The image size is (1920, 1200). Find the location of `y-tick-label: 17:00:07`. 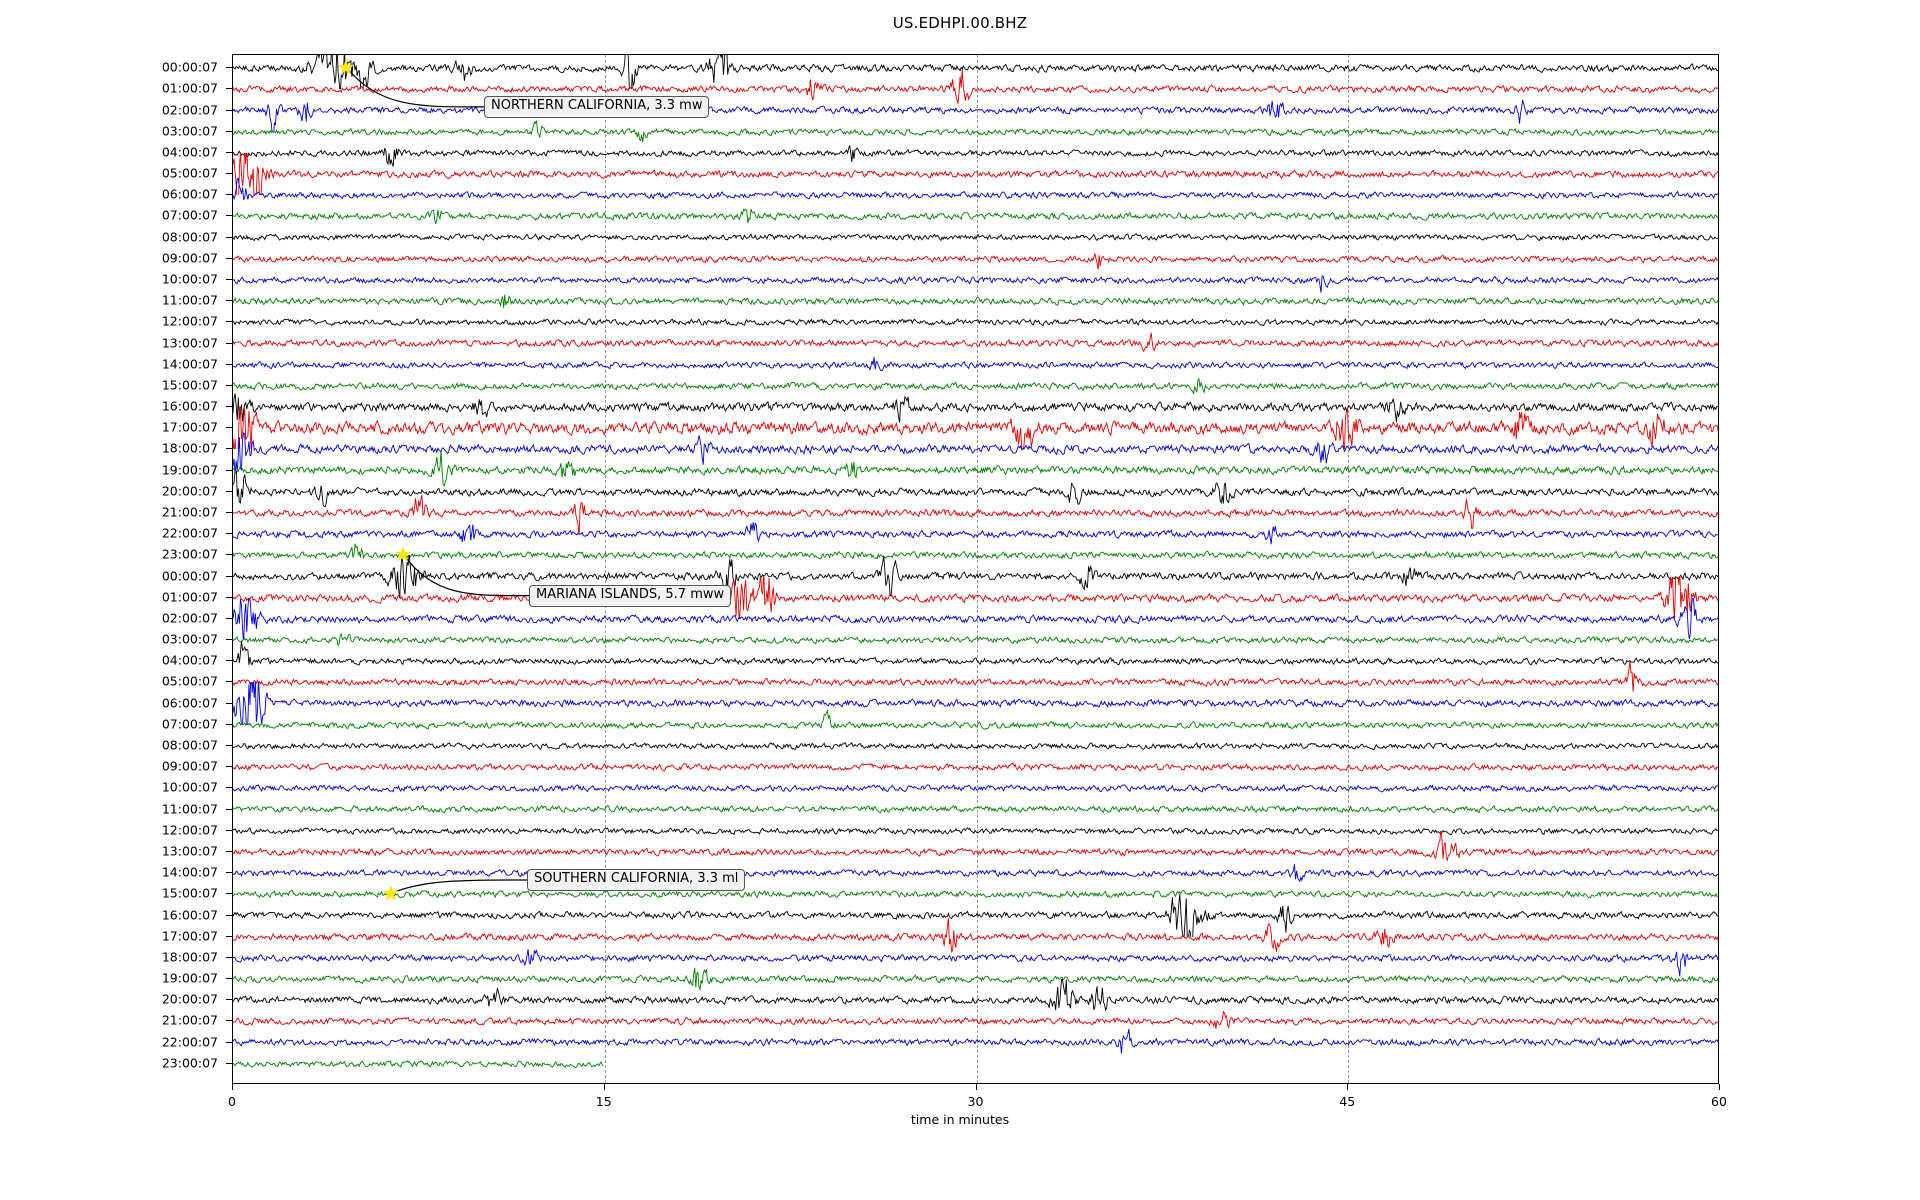

y-tick-label: 17:00:07 is located at coordinates (189, 936).